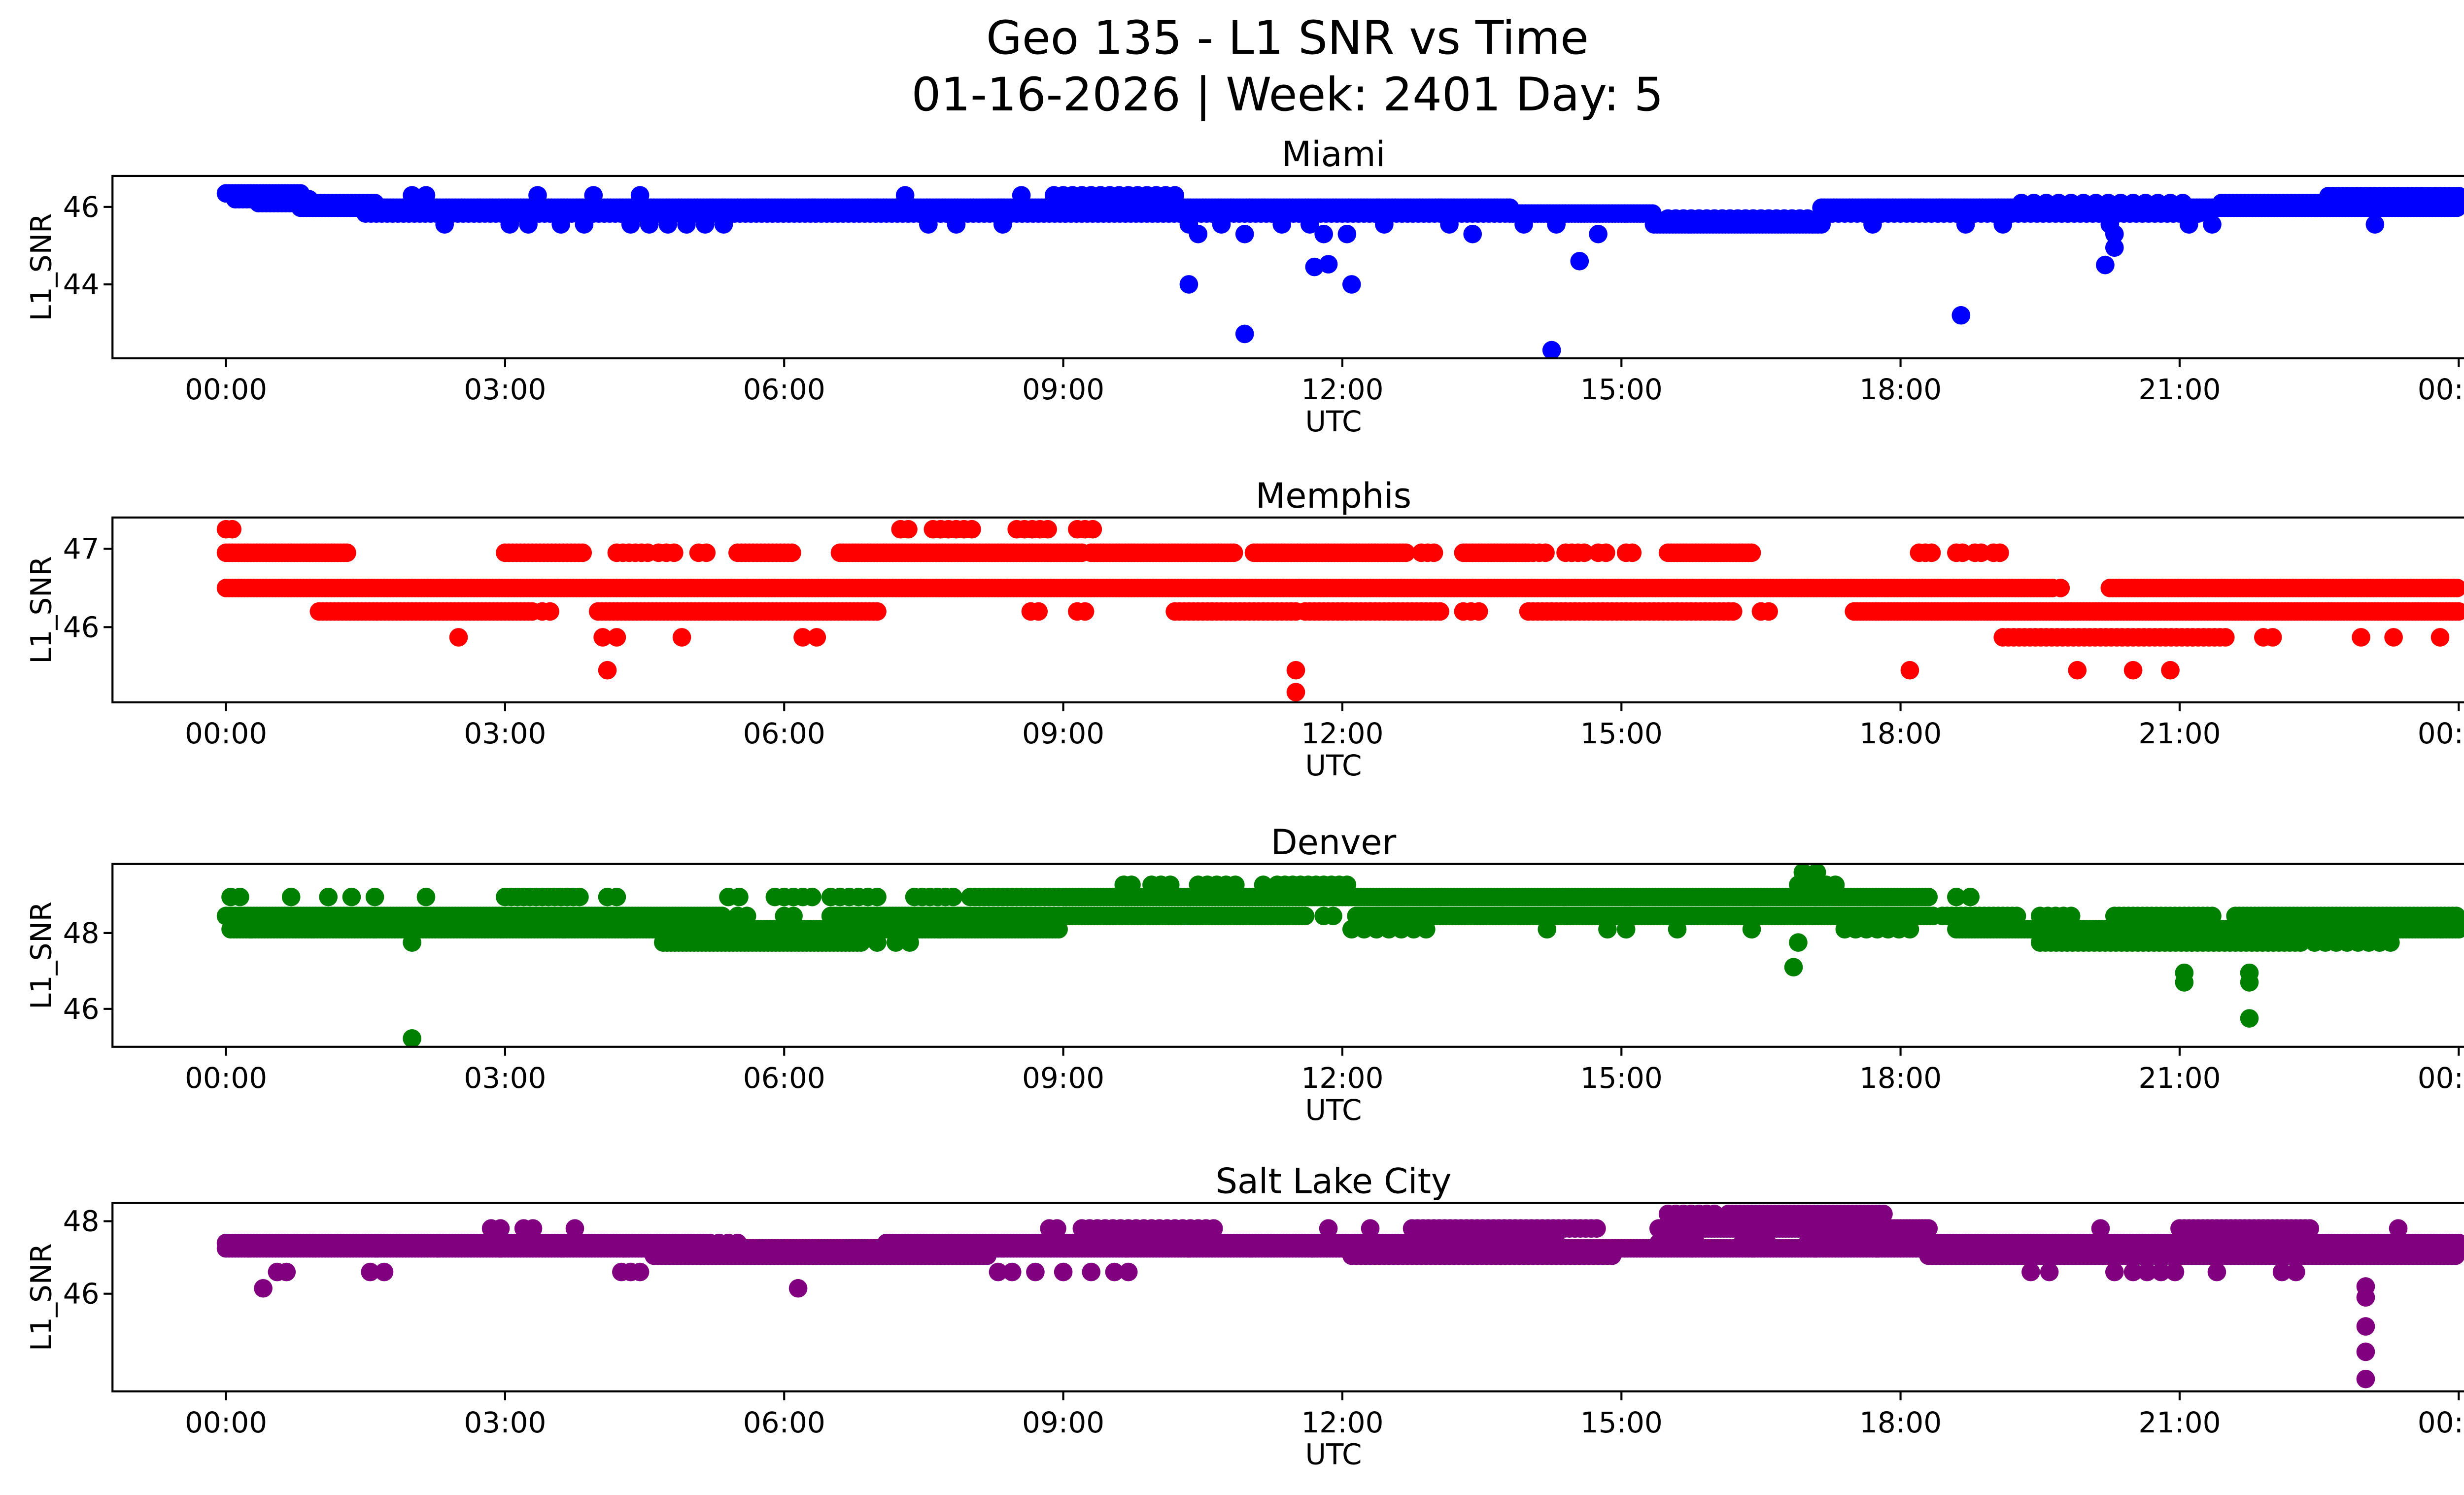 The width and height of the screenshot is (2464, 1495). What do you see at coordinates (81, 1009) in the screenshot?
I see `y-tick-label-denver: 46` at bounding box center [81, 1009].